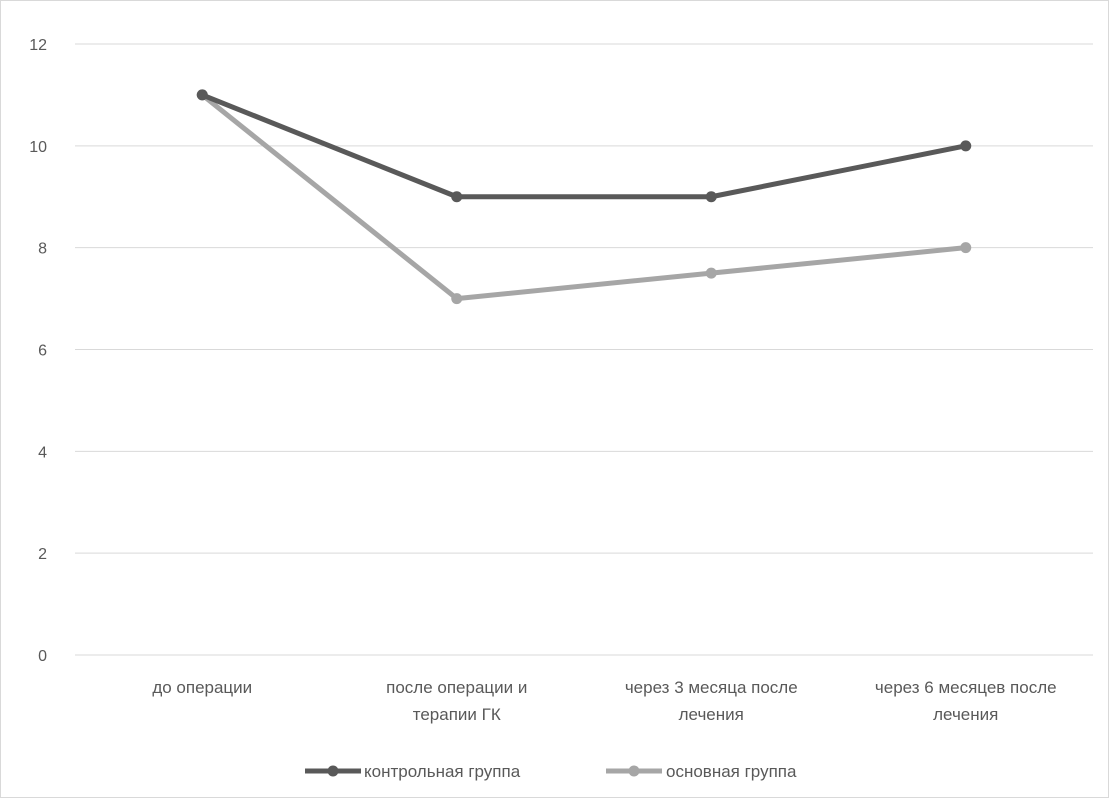  Describe the element at coordinates (457, 714) in the screenshot. I see `x-category-label-line: терапии ГК` at that location.